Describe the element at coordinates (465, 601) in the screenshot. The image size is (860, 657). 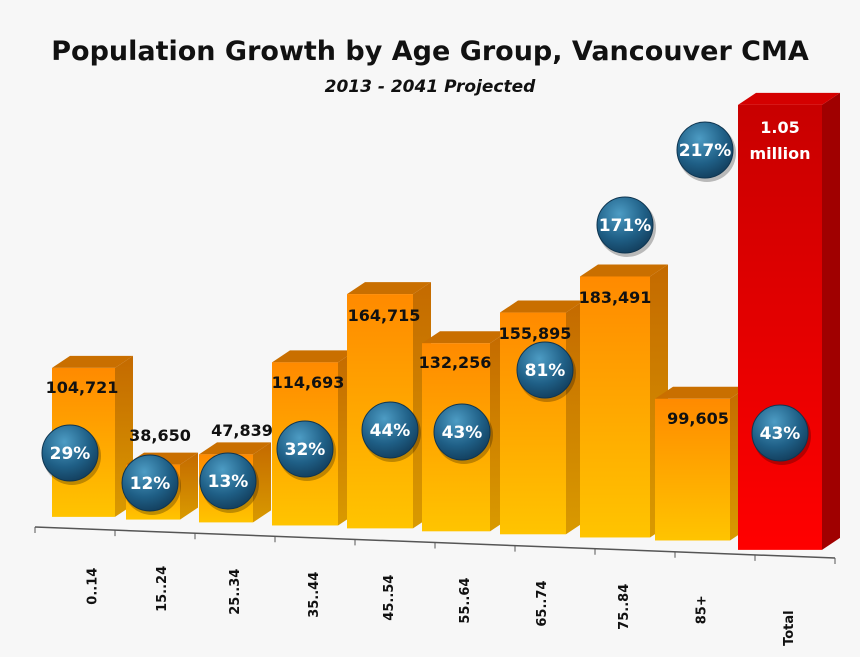
I see `x-tick-label: 55..64` at that location.